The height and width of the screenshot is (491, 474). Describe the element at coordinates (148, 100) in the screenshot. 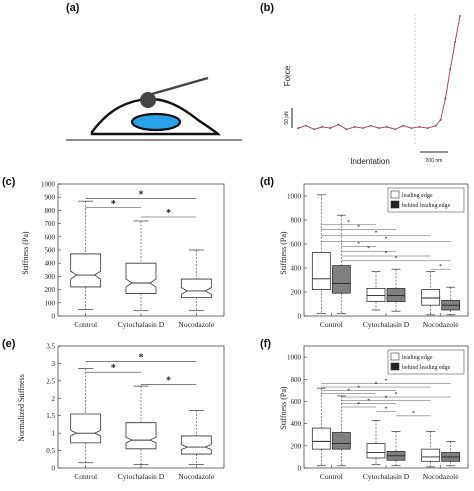

I see `probe-bead` at that location.